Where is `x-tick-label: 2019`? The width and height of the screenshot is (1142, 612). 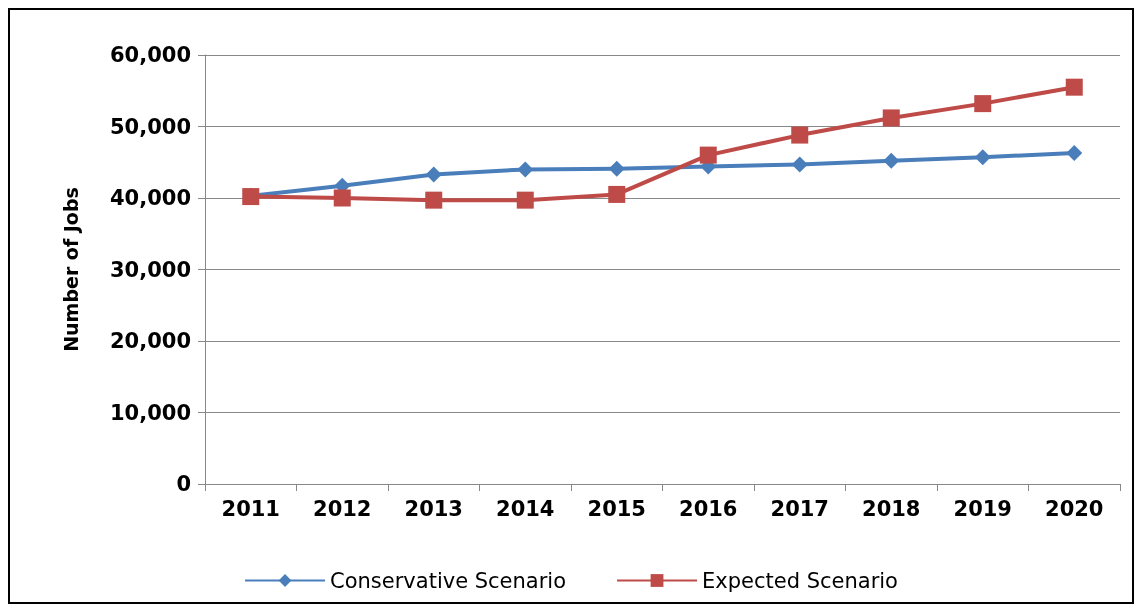 x-tick-label: 2019 is located at coordinates (982, 508).